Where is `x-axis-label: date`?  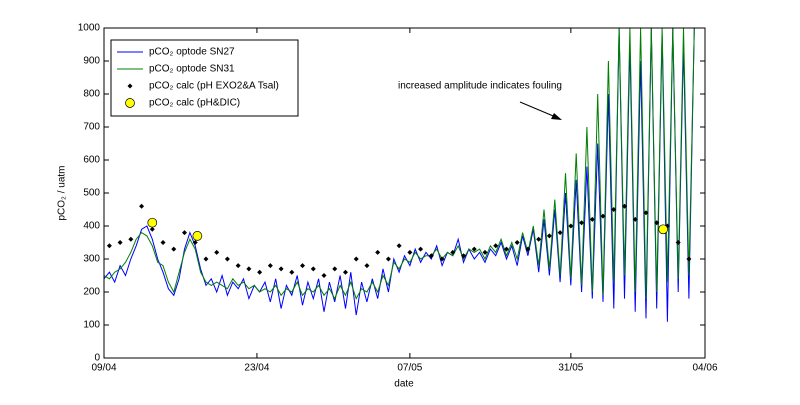
x-axis-label: date is located at coordinates (404, 384).